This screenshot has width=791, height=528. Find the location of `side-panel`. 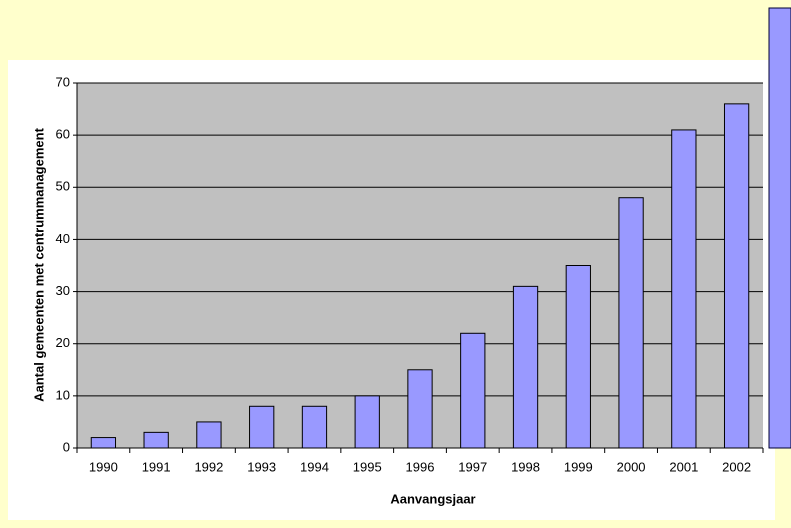

side-panel is located at coordinates (779, 228).